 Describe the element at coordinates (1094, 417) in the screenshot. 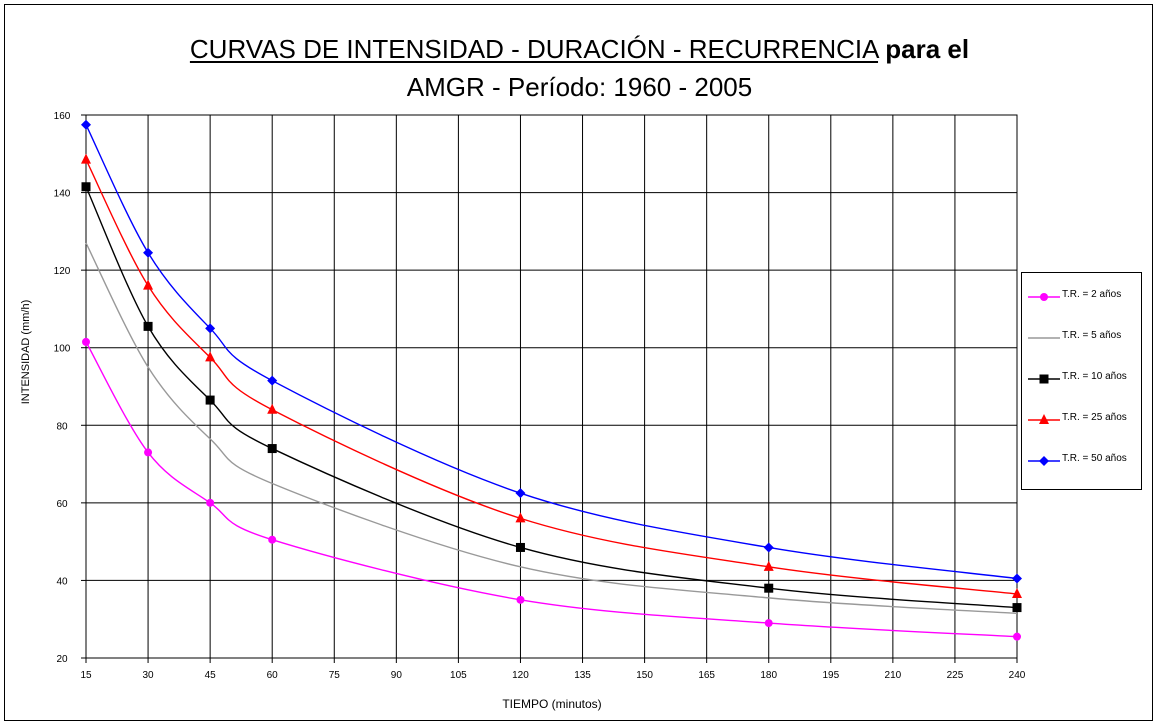

I see `legend-label: T.R. = 25 años` at that location.